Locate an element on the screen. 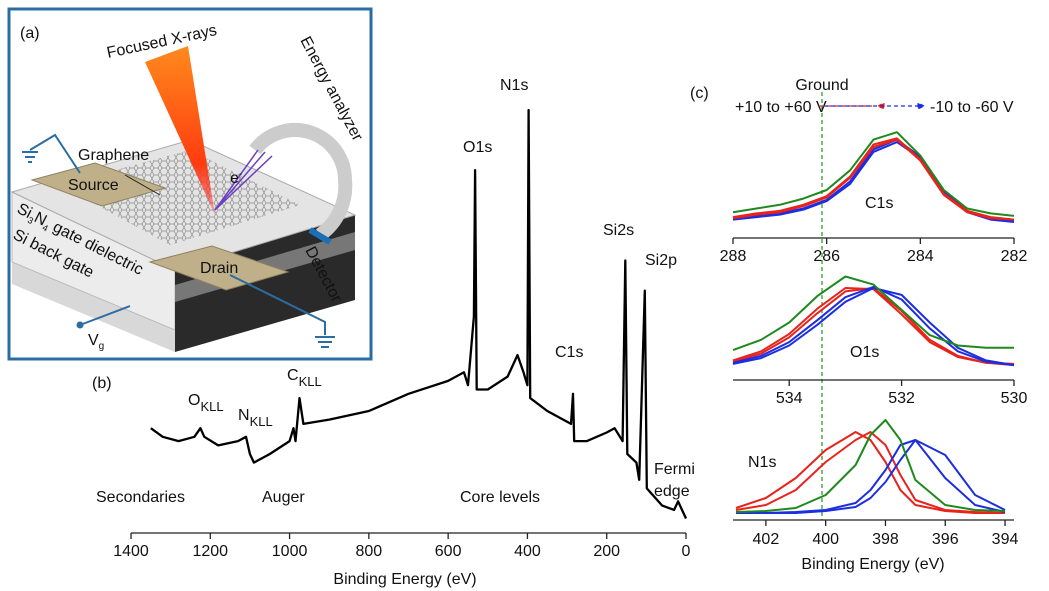 The width and height of the screenshot is (1049, 591). panel-label: (b) is located at coordinates (102, 383).